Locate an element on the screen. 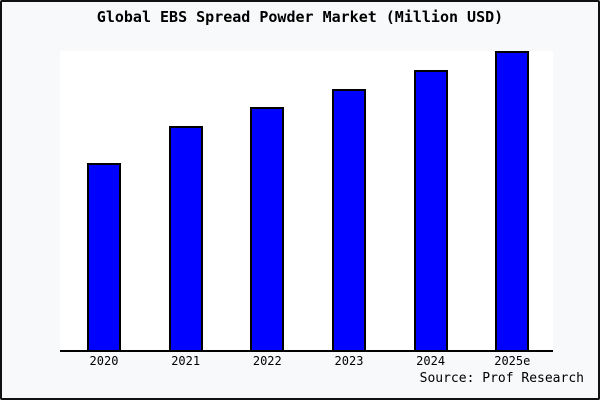 The width and height of the screenshot is (600, 400). x-axis-label-2020: 2020 is located at coordinates (104, 361).